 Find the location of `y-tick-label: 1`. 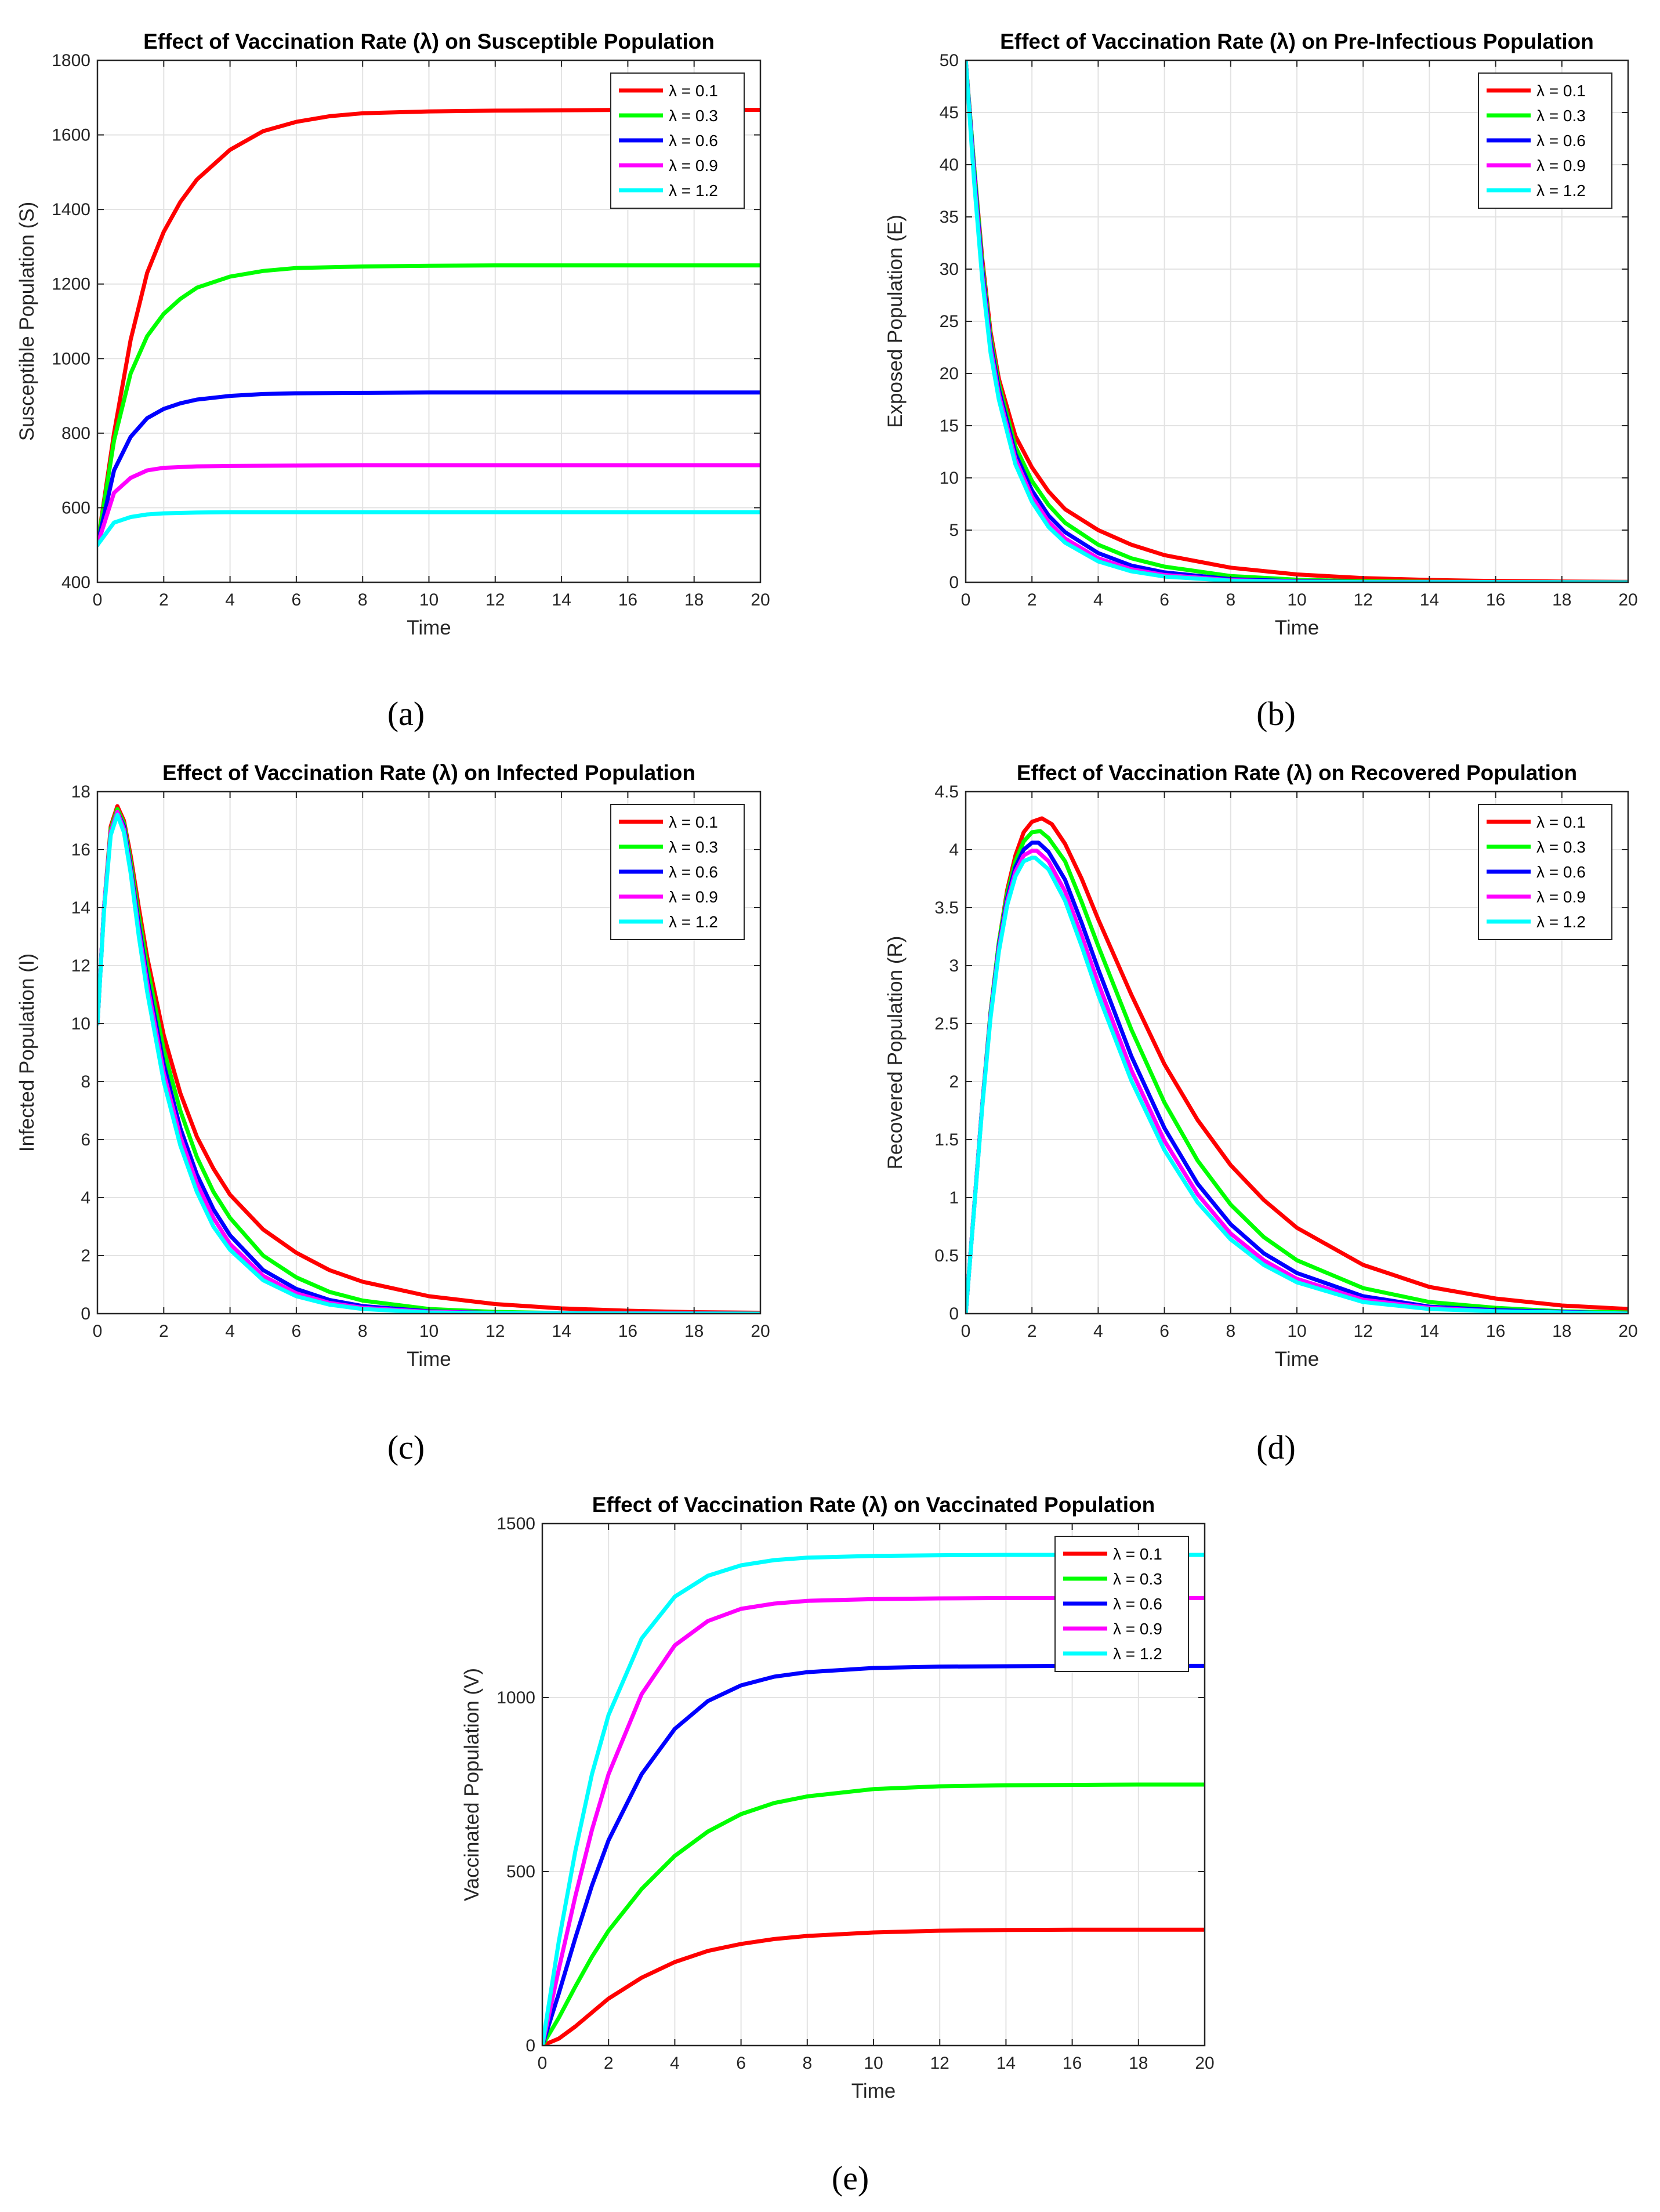

y-tick-label: 1 is located at coordinates (954, 1197).